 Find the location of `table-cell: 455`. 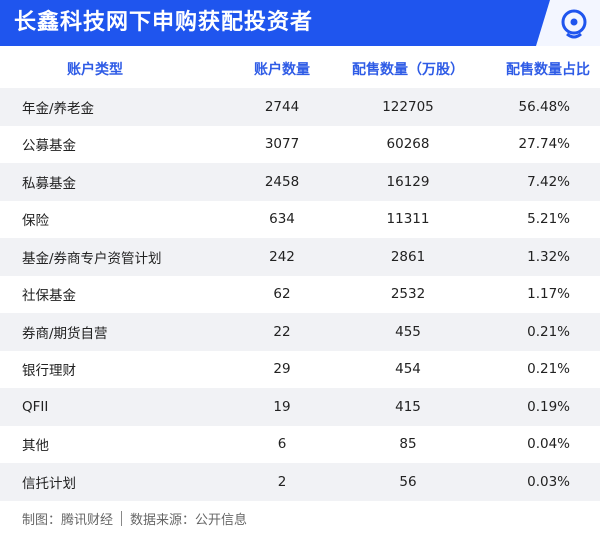

table-cell: 455 is located at coordinates (408, 331).